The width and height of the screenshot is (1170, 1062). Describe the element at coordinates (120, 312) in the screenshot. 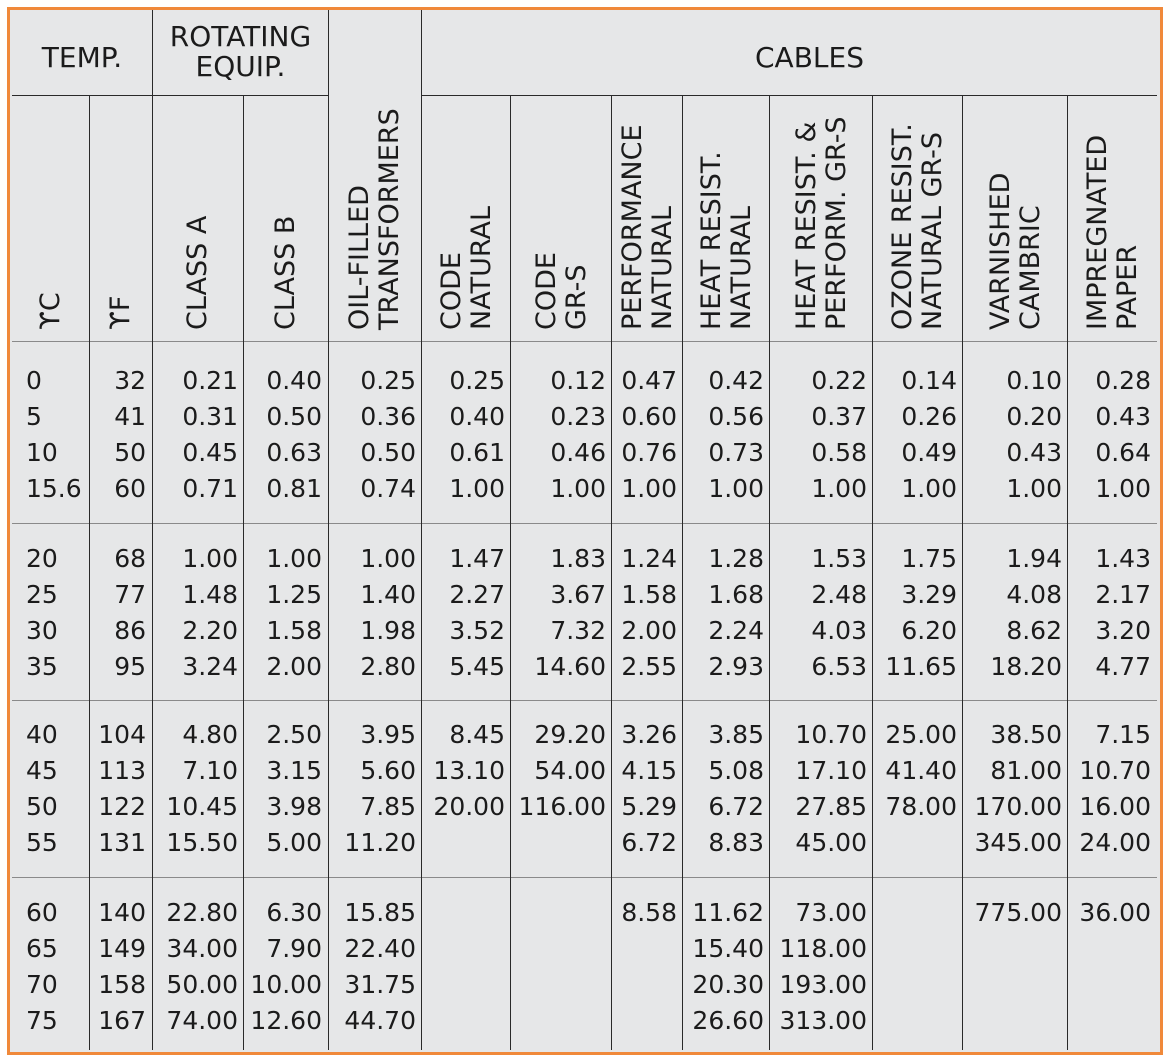

I see `column-label-1: ϒF` at that location.